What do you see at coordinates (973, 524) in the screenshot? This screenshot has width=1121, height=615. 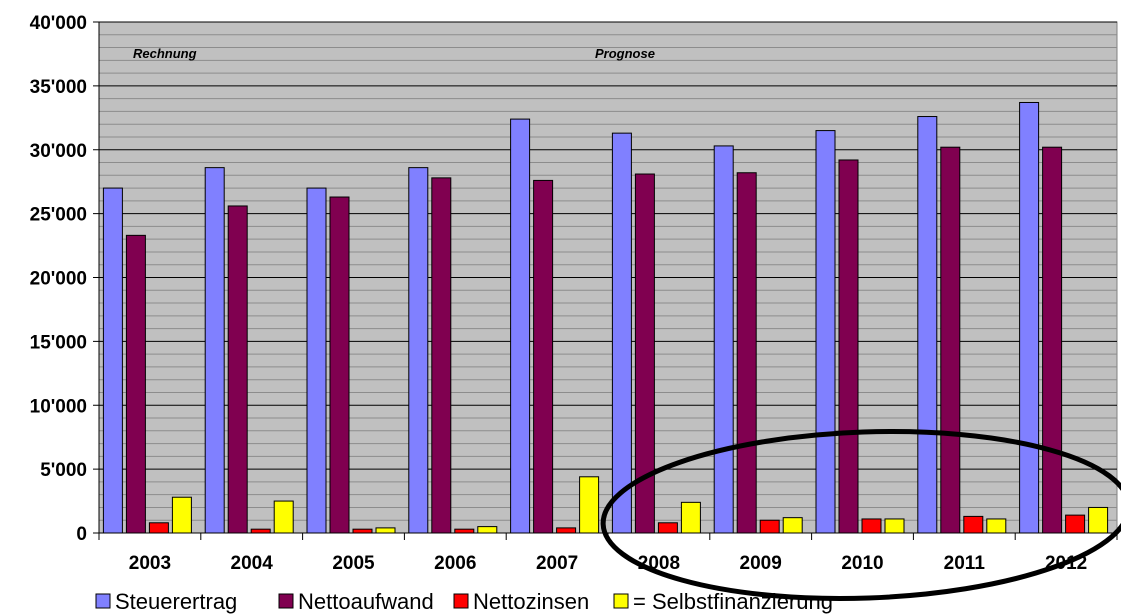 I see `bar-nettozinsen-2011` at bounding box center [973, 524].